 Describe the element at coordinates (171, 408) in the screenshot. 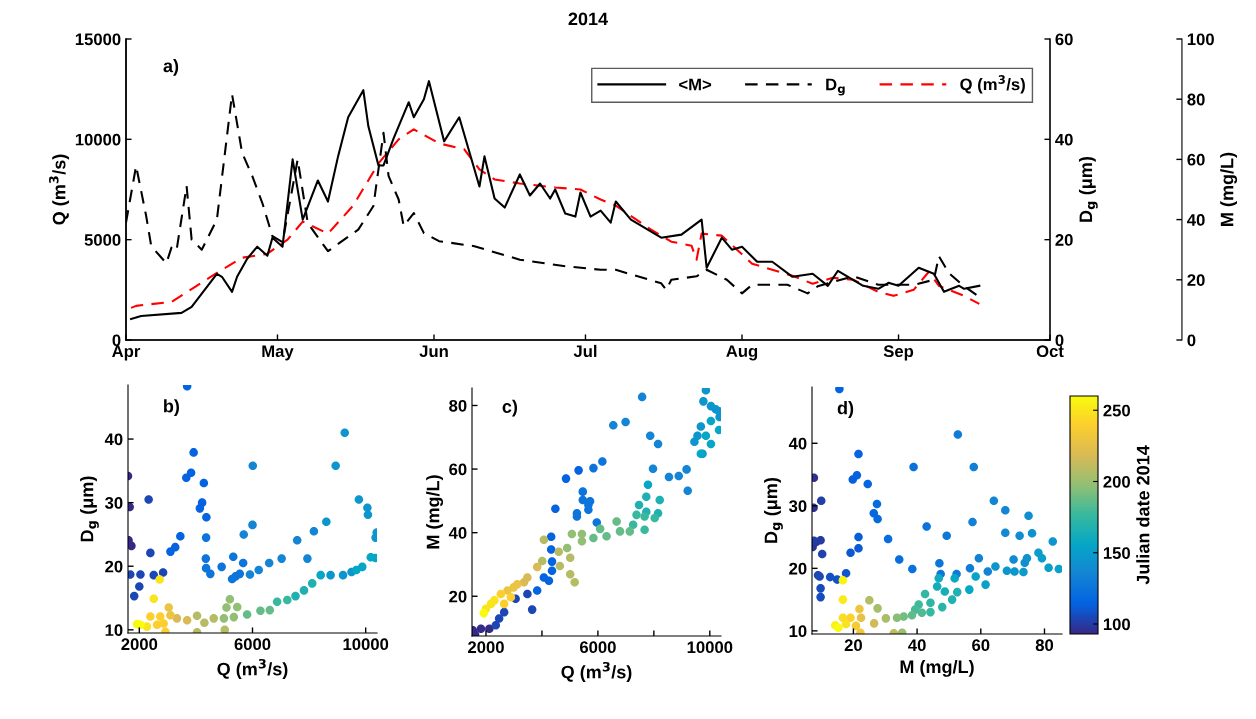

I see `annotation: b)` at that location.